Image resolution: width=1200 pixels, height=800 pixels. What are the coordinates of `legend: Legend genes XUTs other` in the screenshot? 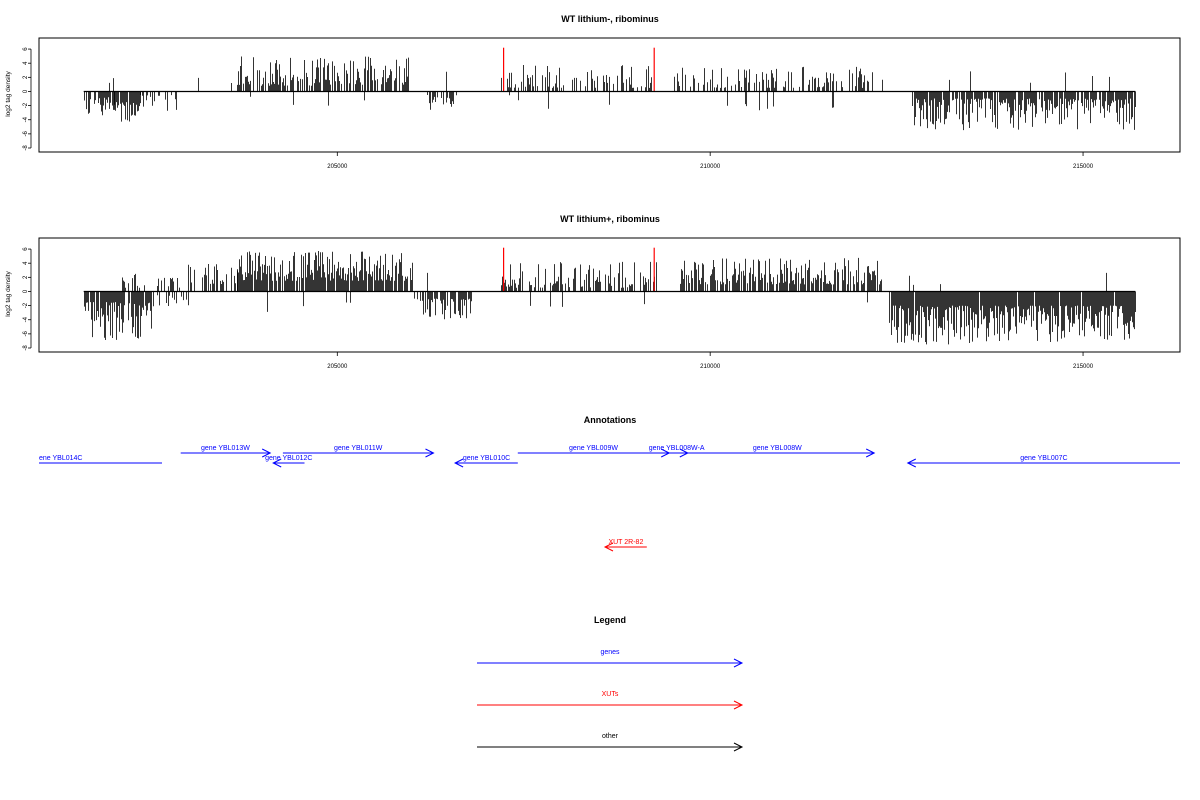 It's located at (610, 683).